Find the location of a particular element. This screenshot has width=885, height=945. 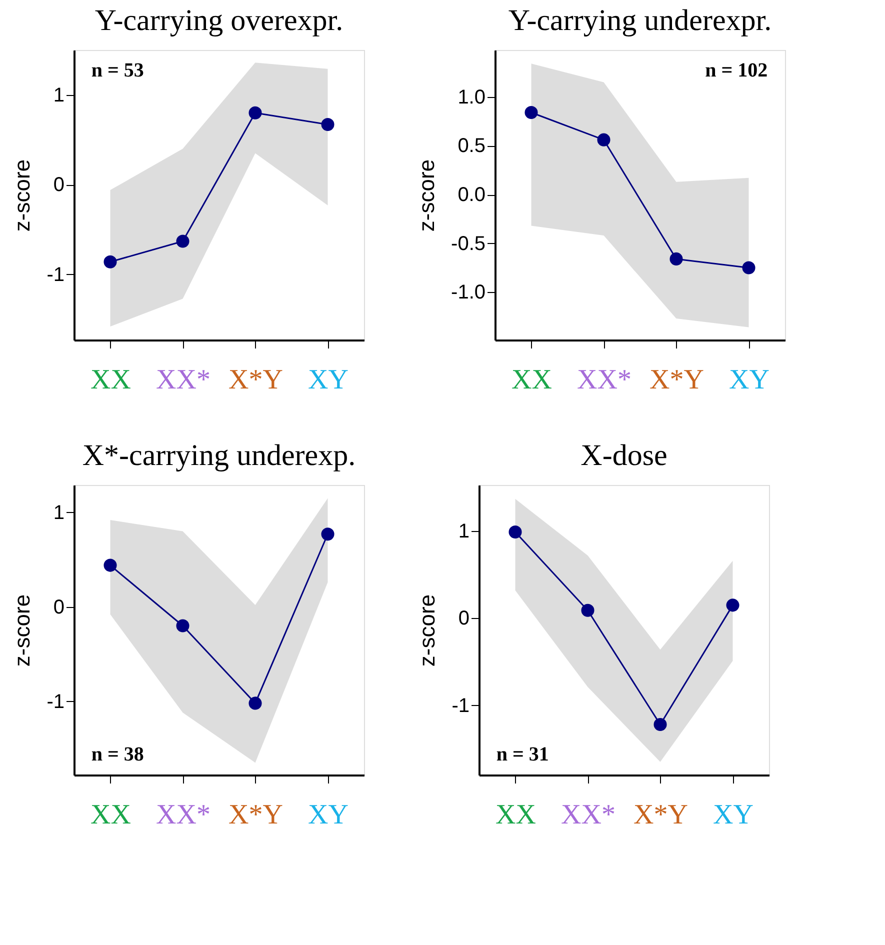

chart-title: Y-carrying overexpr. is located at coordinates (219, 20).